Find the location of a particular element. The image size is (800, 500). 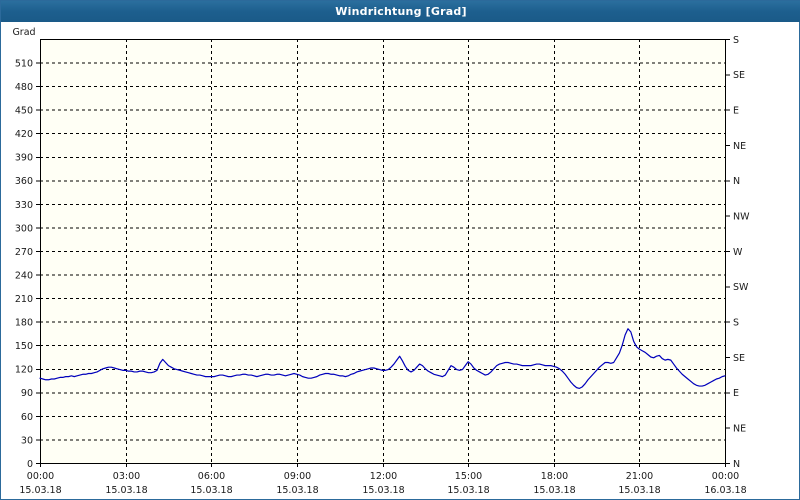

window-title: Windrichtung [Grad] is located at coordinates (401, 11).